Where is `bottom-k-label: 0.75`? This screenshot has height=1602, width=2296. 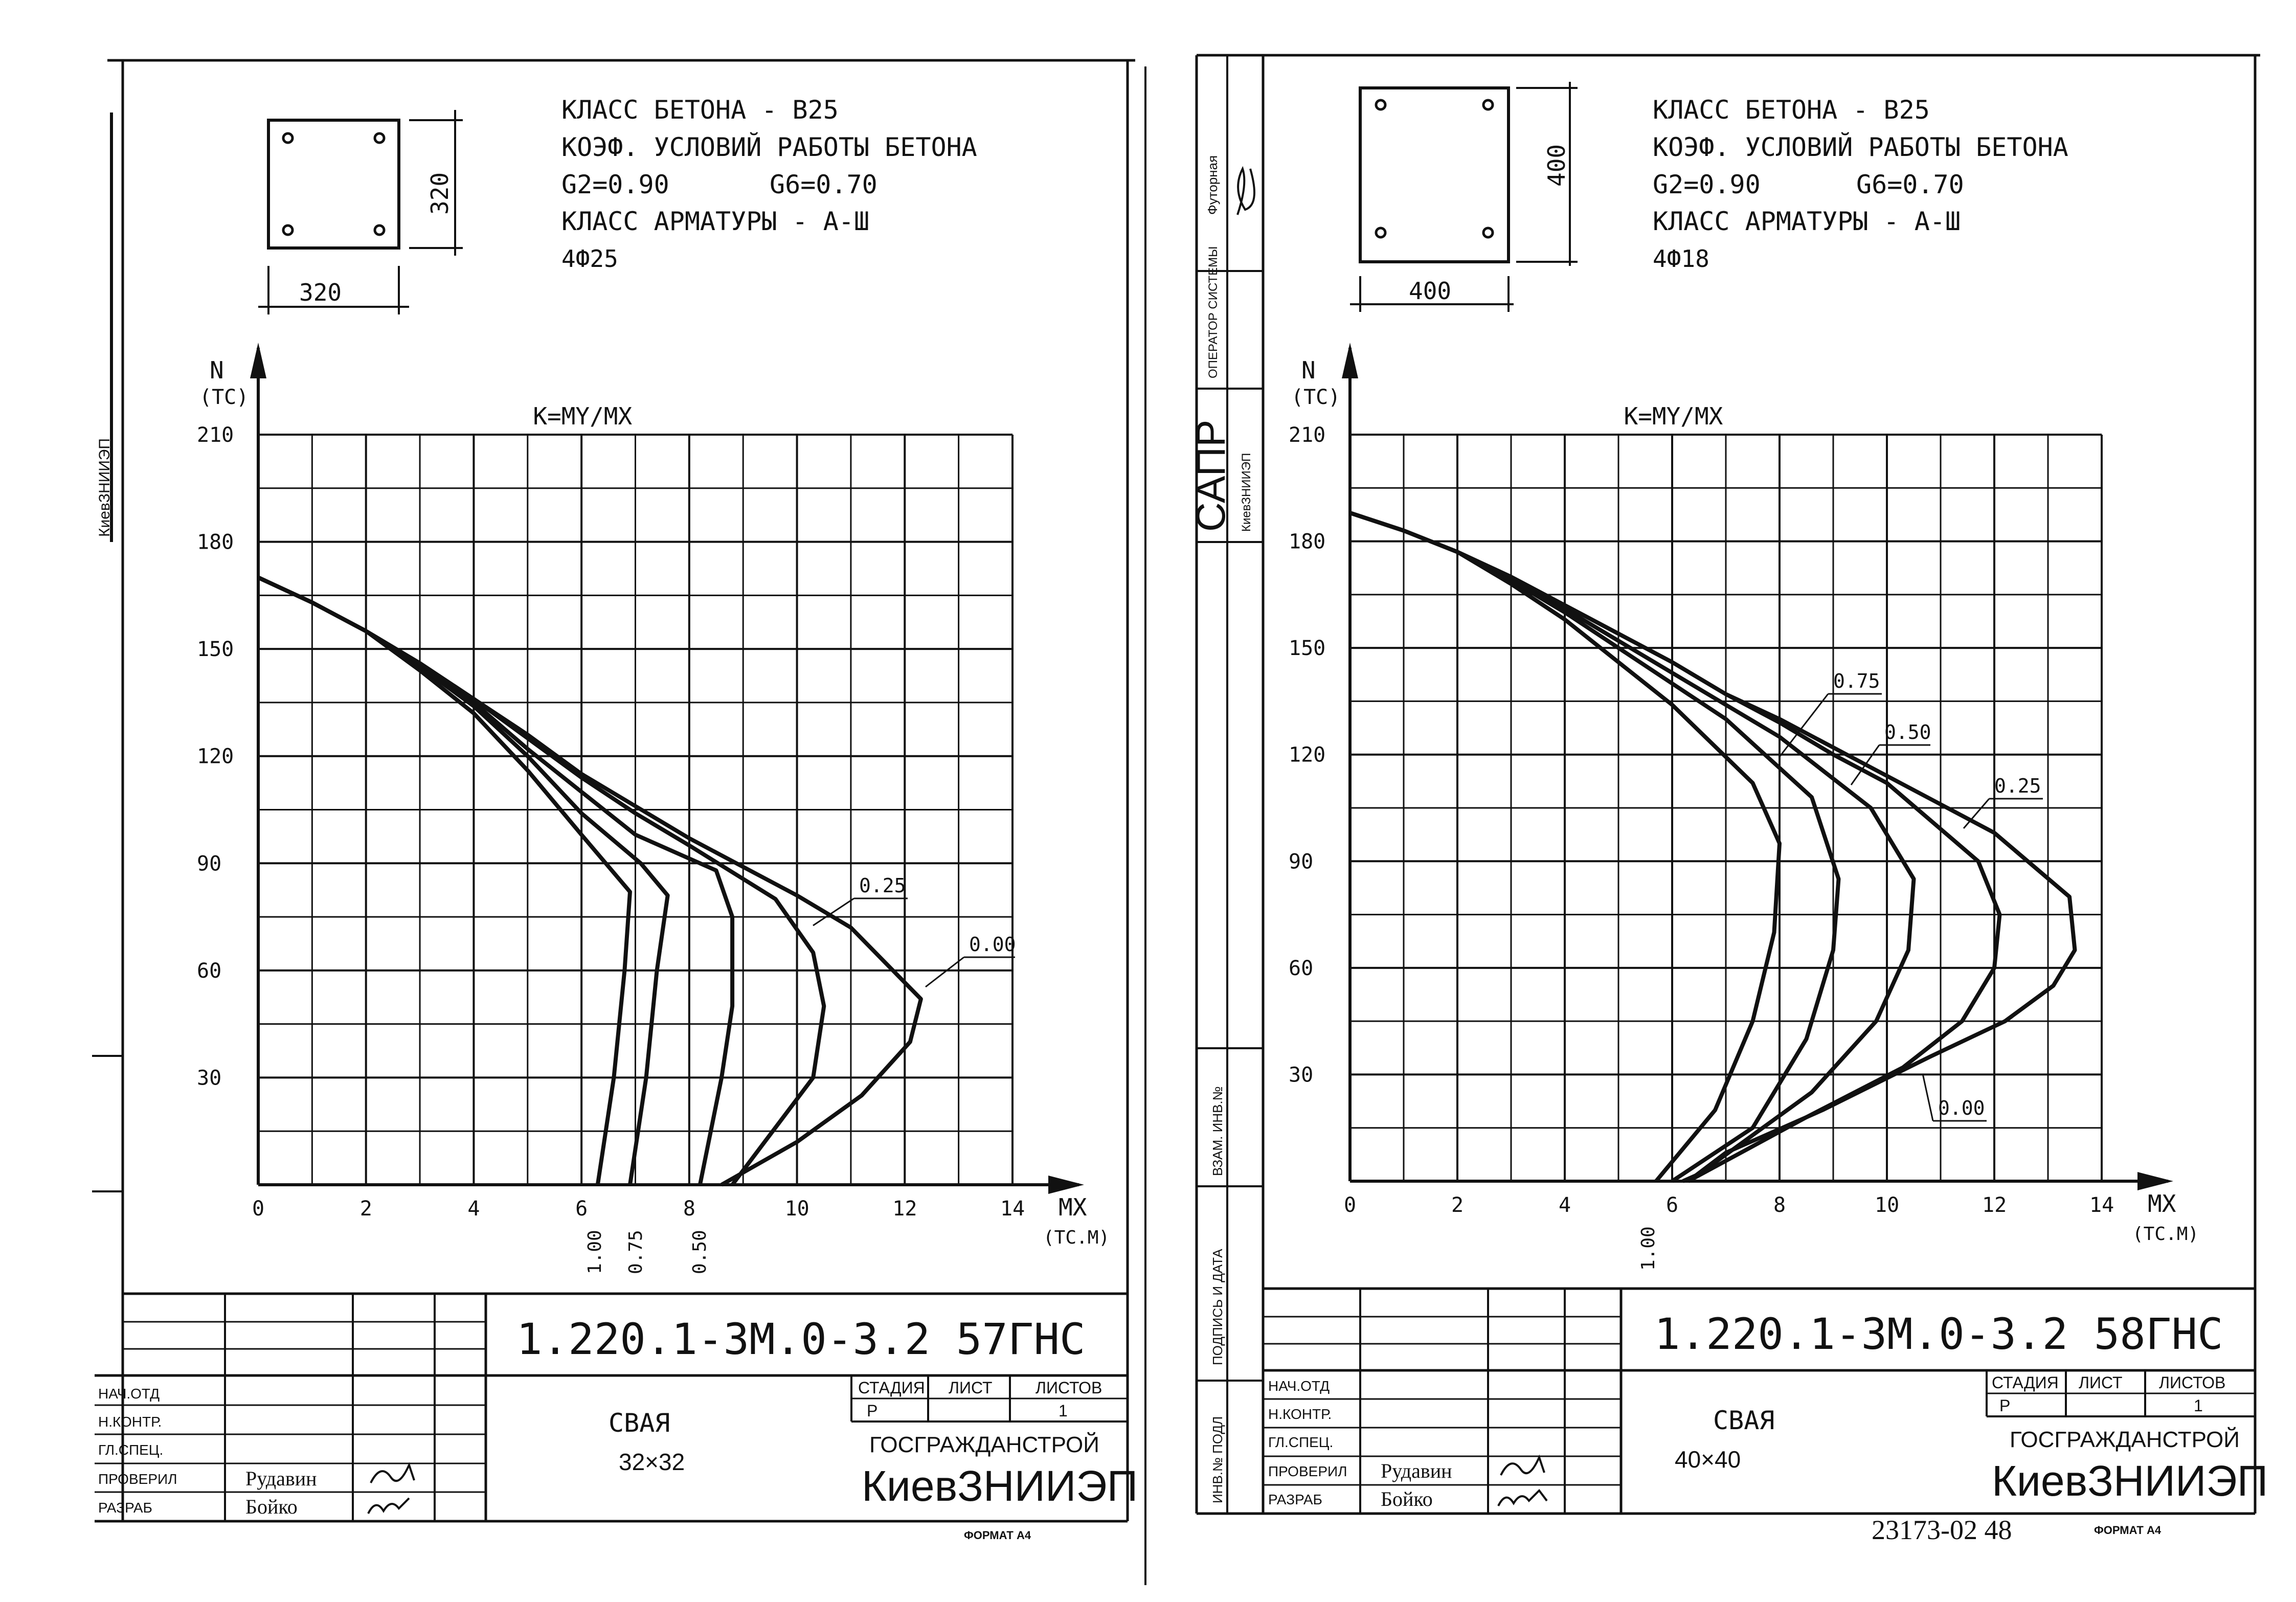 bottom-k-label: 0.75 is located at coordinates (635, 1252).